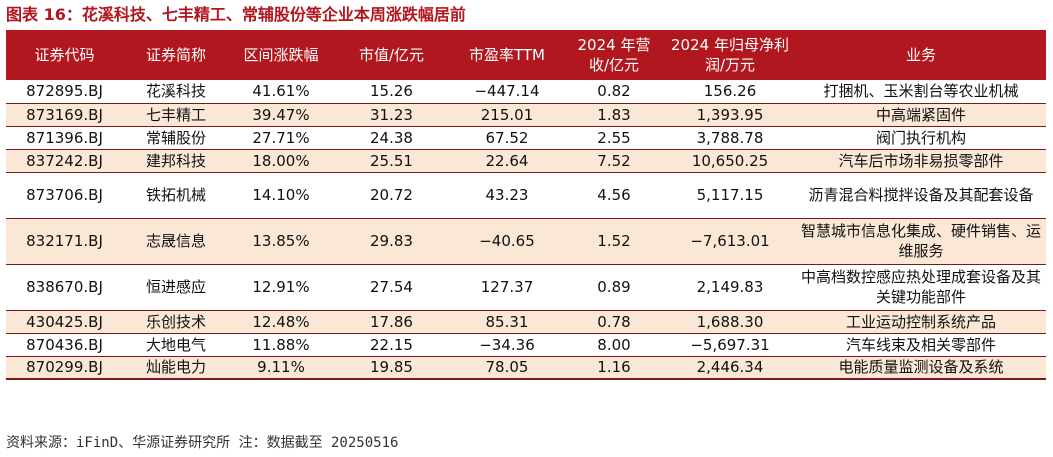  What do you see at coordinates (64, 287) in the screenshot?
I see `code-cell: 838670.BJ` at bounding box center [64, 287].